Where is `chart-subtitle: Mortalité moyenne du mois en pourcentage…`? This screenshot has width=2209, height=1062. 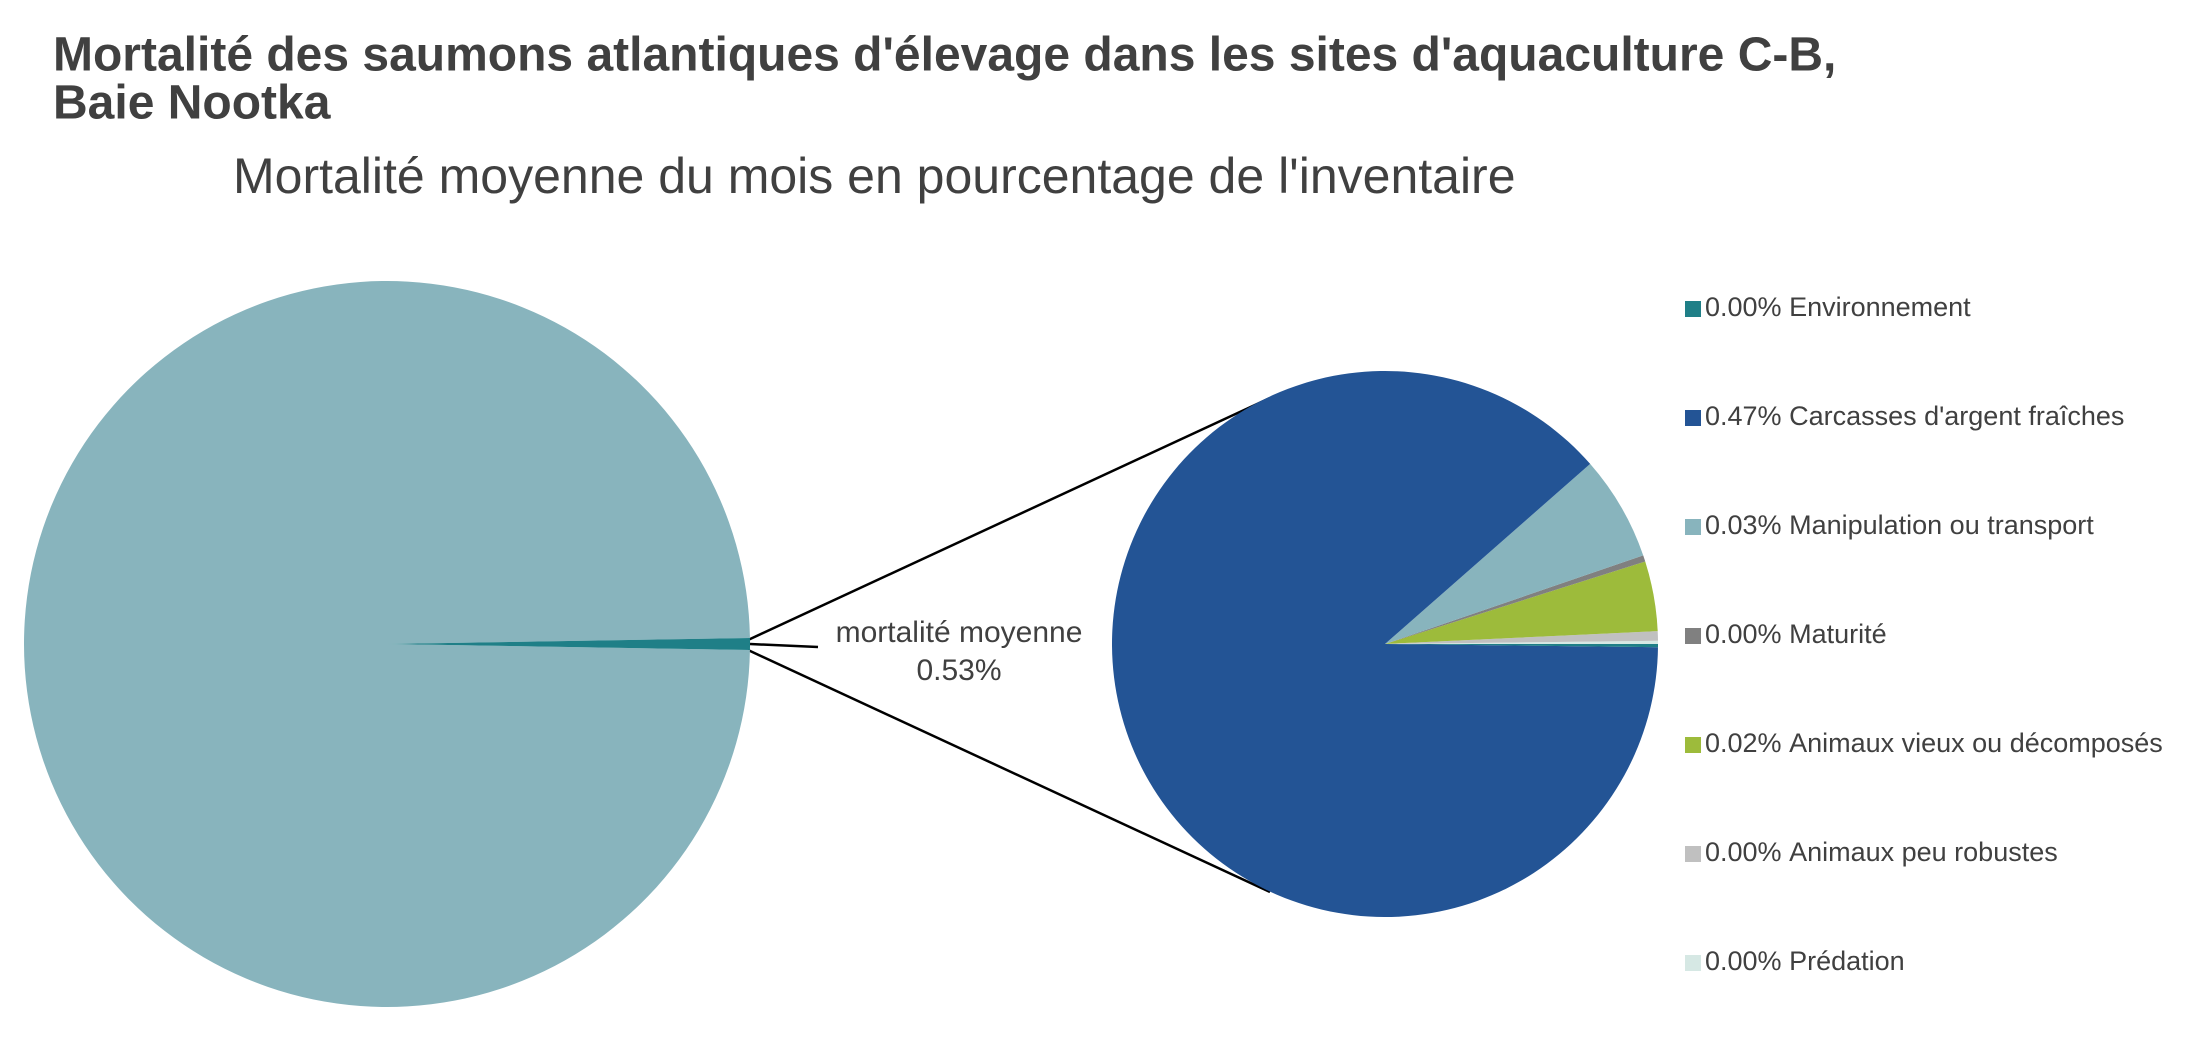
chart-subtitle: Mortalité moyenne du mois en pourcentage… is located at coordinates (874, 176).